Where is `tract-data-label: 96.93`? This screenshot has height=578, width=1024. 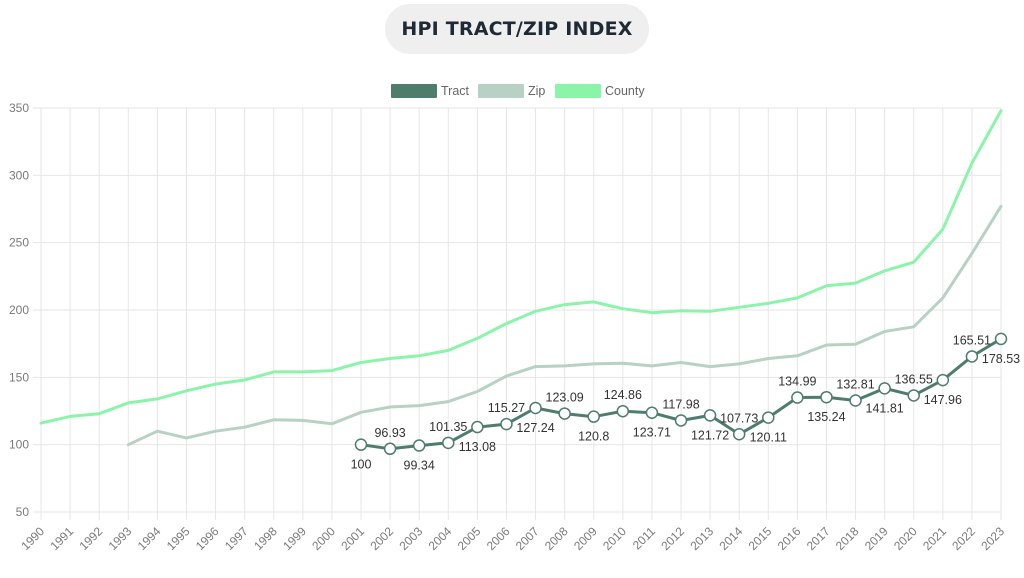
tract-data-label: 96.93 is located at coordinates (389, 433).